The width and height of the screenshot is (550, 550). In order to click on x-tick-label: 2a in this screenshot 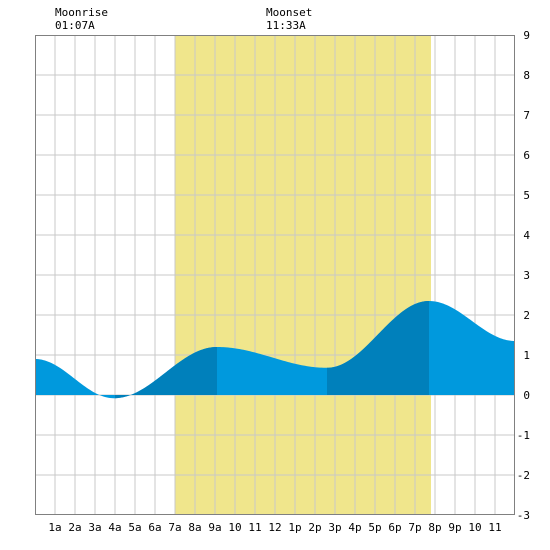, I will do `click(74, 527)`.